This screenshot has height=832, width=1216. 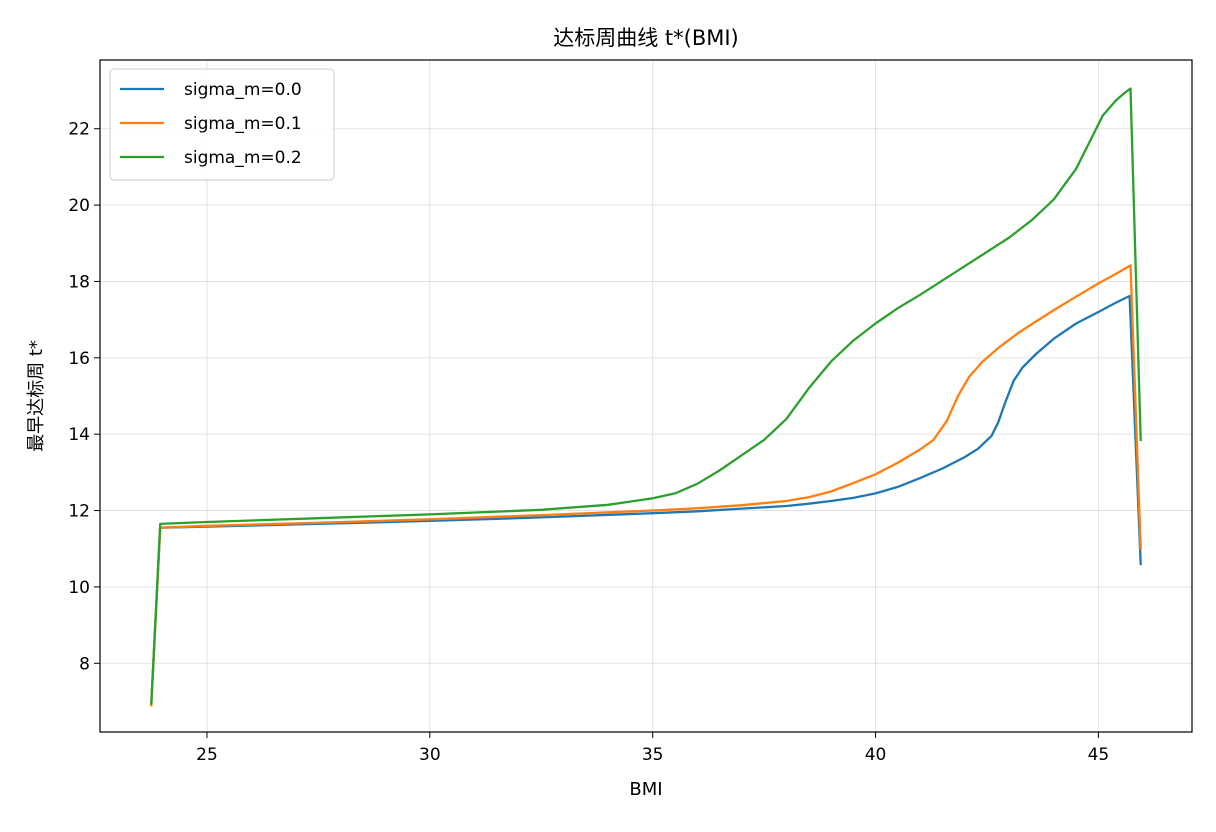 What do you see at coordinates (207, 755) in the screenshot?
I see `x-tick-label: 25` at bounding box center [207, 755].